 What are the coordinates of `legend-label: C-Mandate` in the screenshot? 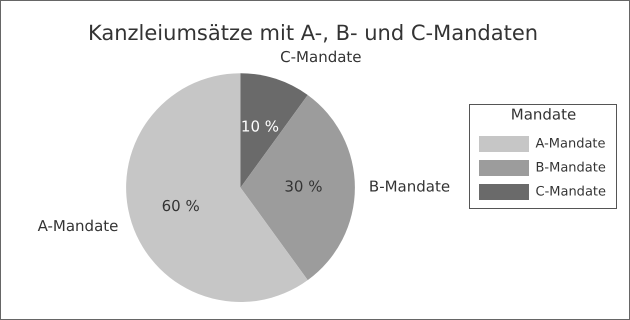 It's located at (570, 192).